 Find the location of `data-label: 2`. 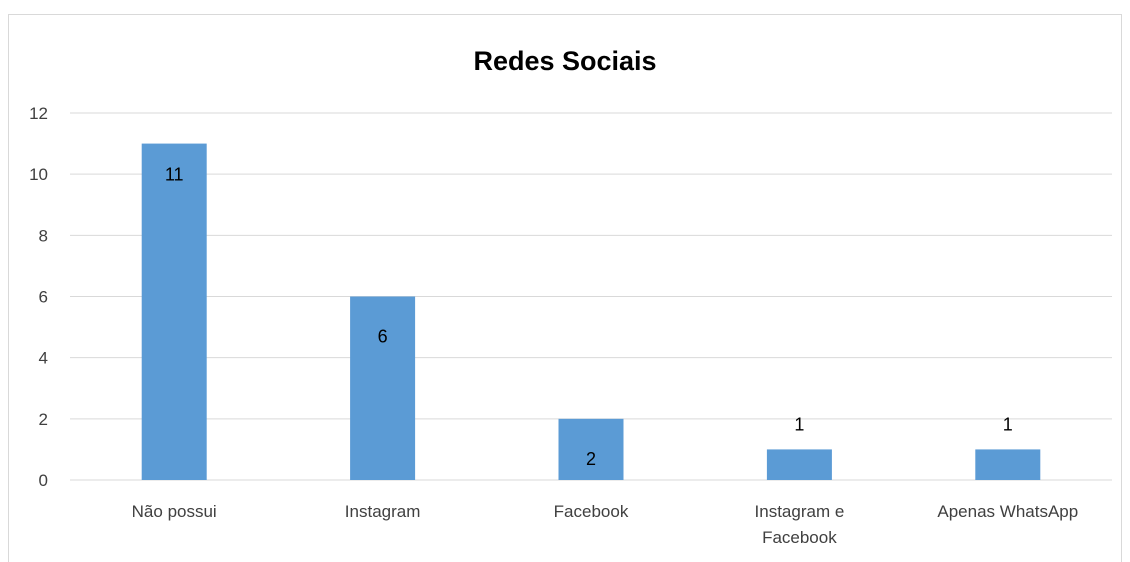

data-label: 2 is located at coordinates (591, 459).